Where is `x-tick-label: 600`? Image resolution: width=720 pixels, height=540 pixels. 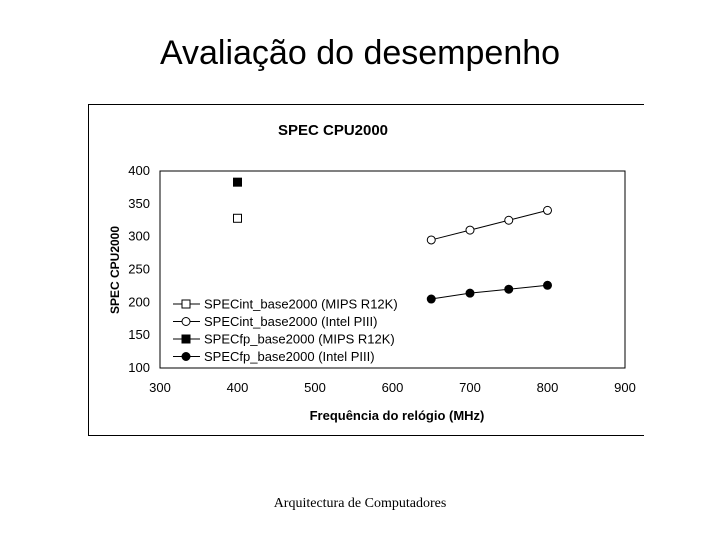 x-tick-label: 600 is located at coordinates (393, 387).